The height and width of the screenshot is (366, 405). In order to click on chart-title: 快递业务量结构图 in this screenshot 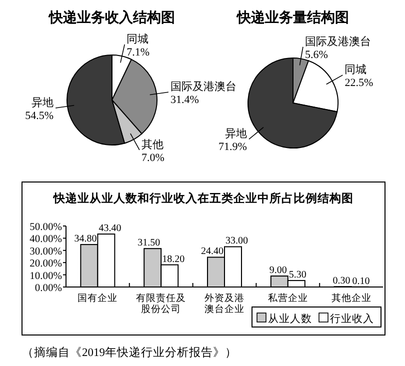, I will do `click(292, 17)`.